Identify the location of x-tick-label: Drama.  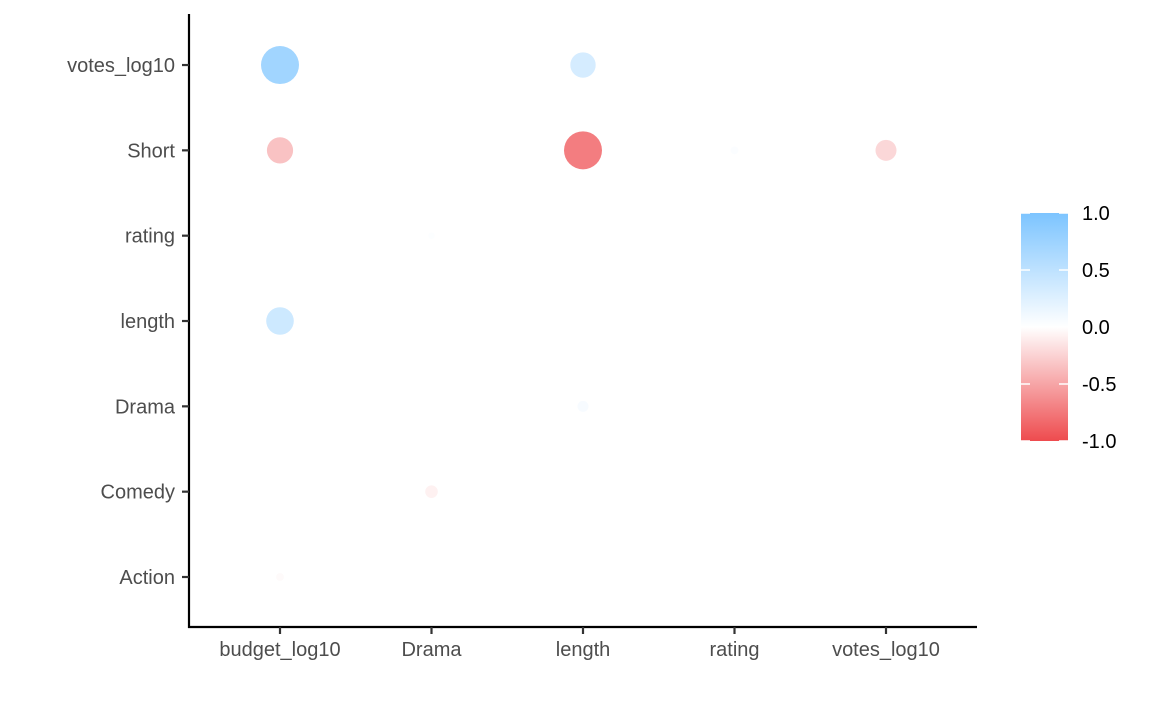
(431, 650).